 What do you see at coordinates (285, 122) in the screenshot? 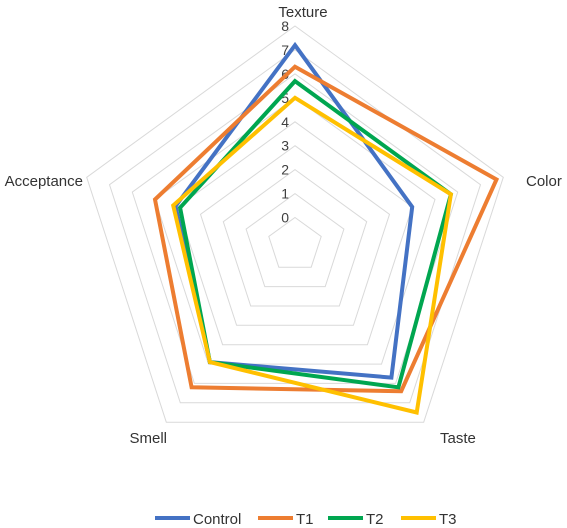
I see `tick-label-4: 4` at bounding box center [285, 122].